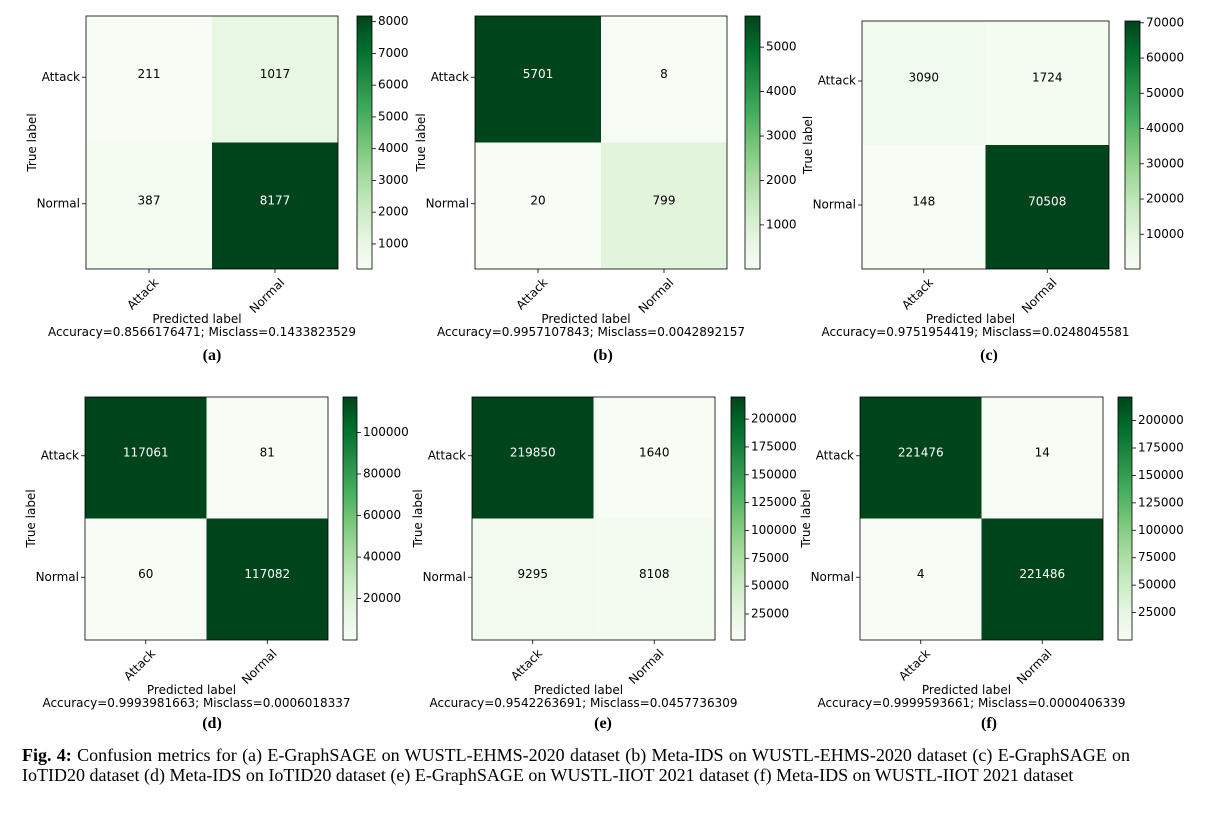 The image size is (1205, 823). What do you see at coordinates (770, 613) in the screenshot?
I see `colorbar-tick-label: 25000` at bounding box center [770, 613].